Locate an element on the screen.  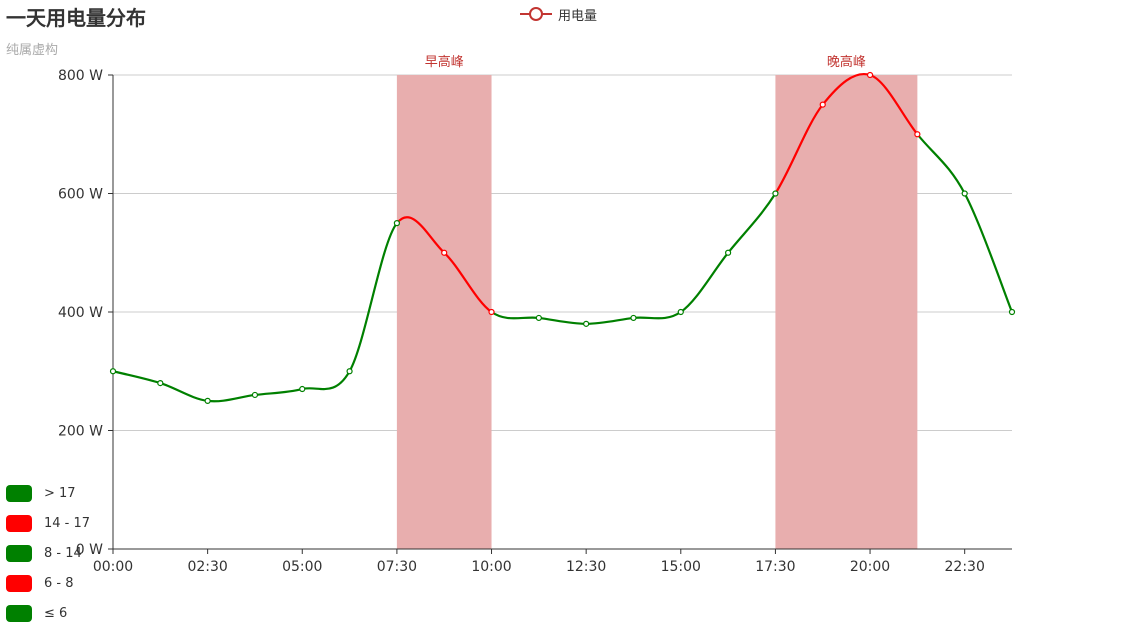
visual-map-label: 6 - 8 is located at coordinates (59, 583).